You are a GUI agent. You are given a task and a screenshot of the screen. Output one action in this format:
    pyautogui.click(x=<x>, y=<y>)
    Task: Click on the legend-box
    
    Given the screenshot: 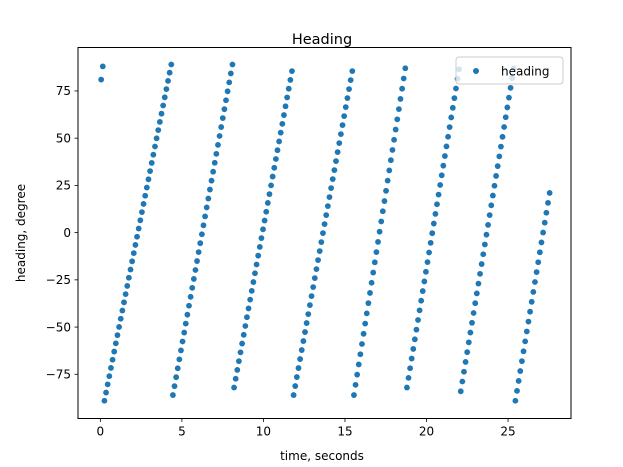 What is the action you would take?
    pyautogui.click(x=509, y=70)
    